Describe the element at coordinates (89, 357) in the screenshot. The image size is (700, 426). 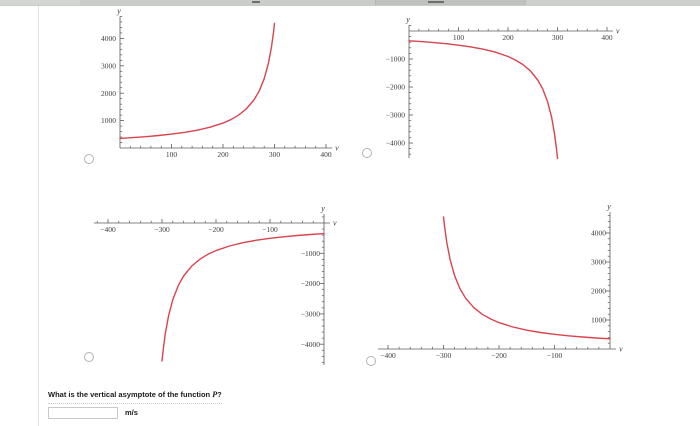
I see `option-bottom-left-radio` at that location.